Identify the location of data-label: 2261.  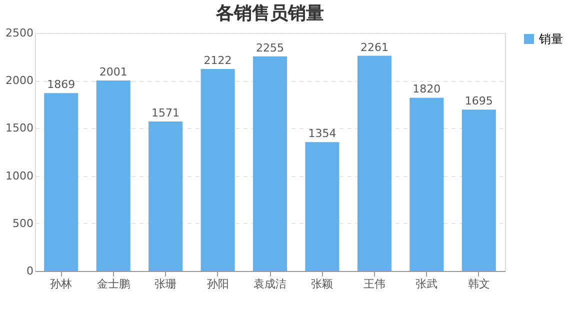
(374, 47).